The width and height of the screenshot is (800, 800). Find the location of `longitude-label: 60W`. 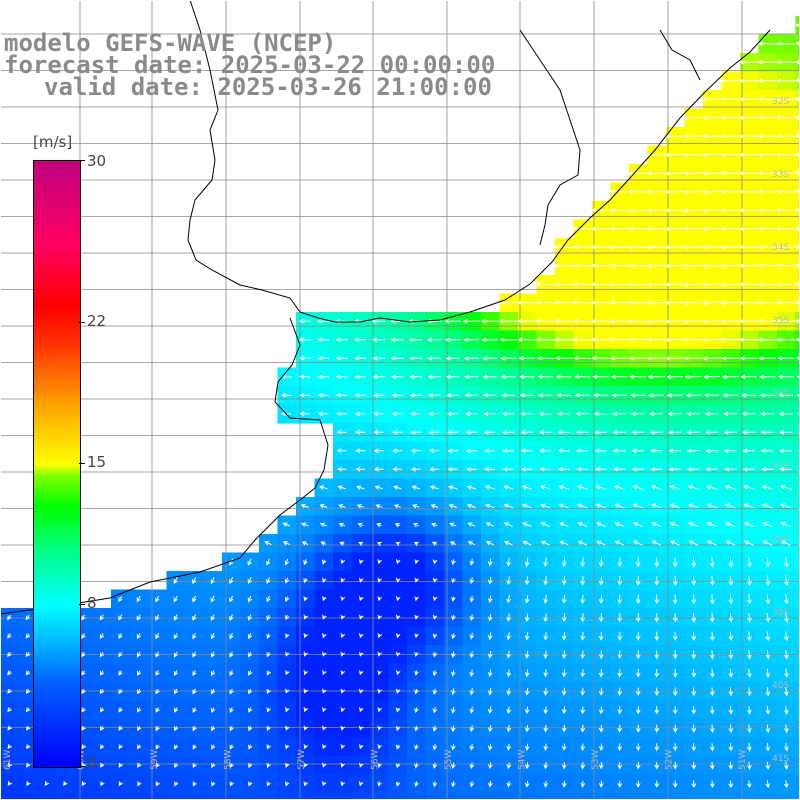

longitude-label: 60W is located at coordinates (82, 760).